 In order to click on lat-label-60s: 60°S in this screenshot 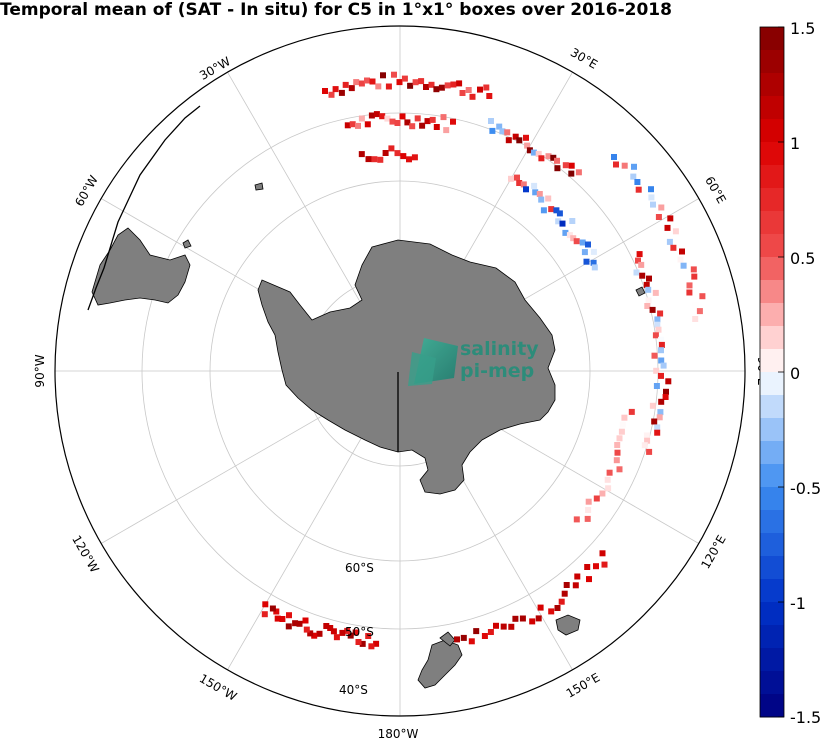, I will do `click(359, 568)`.